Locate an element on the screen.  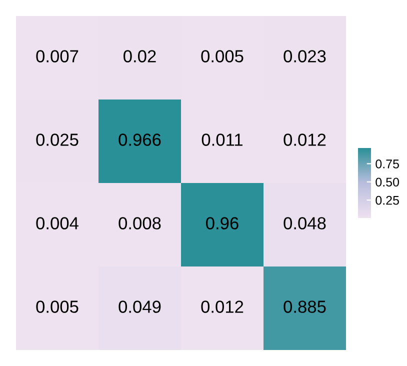
color-bar-label: 0.25 is located at coordinates (387, 200).